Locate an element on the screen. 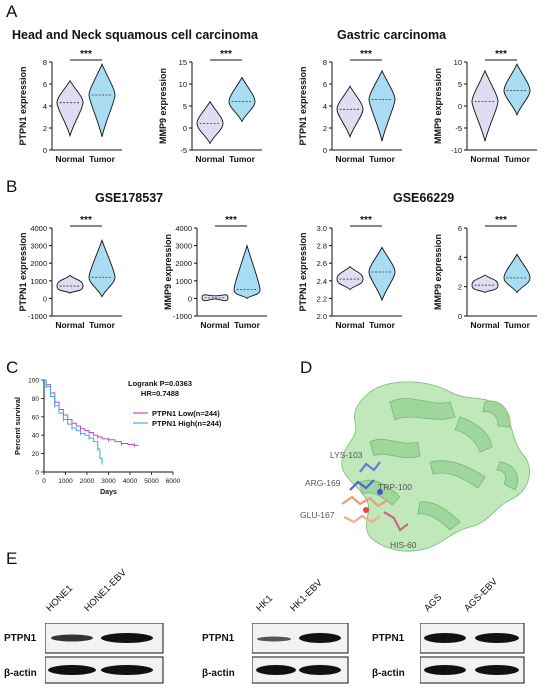 Image resolution: width=550 pixels, height=693 pixels. legend-label: PTPN1 Low(n=244) is located at coordinates (186, 413).